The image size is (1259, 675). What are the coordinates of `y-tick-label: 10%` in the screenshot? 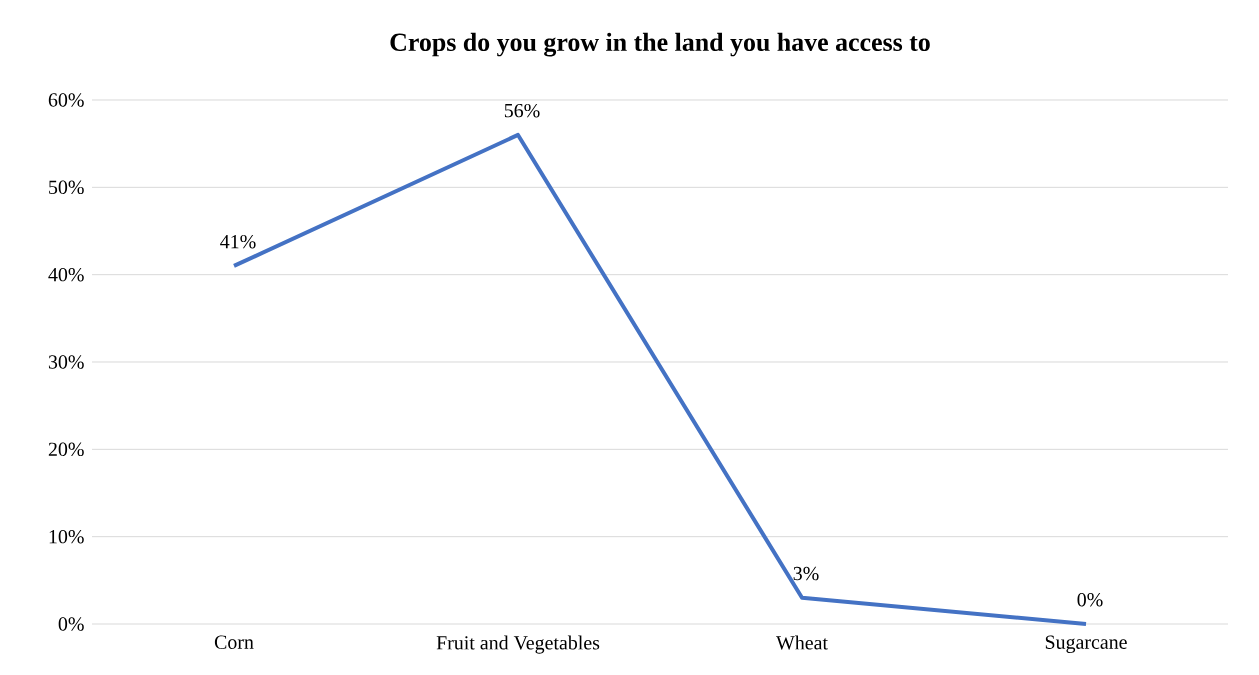 It's located at (66, 536).